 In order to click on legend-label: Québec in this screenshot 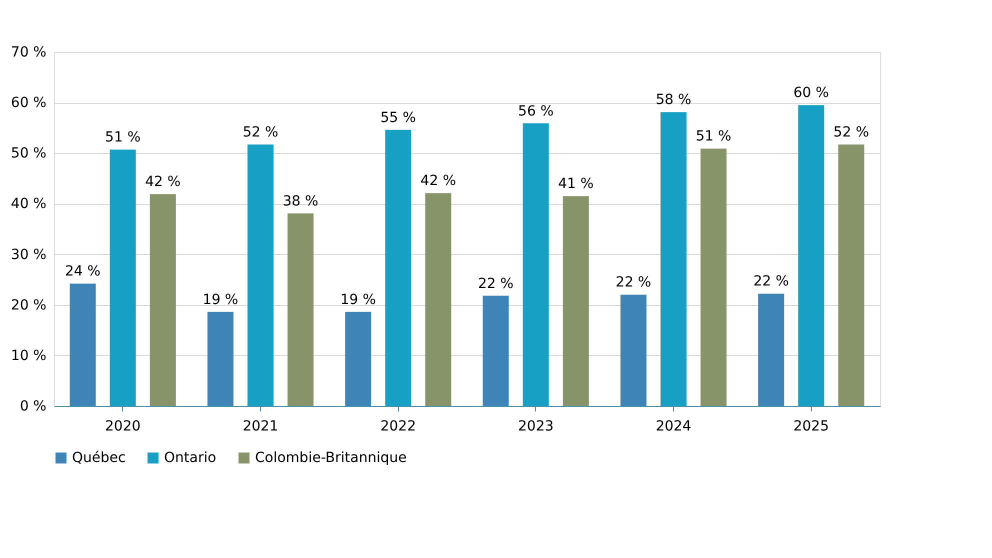, I will do `click(99, 458)`.